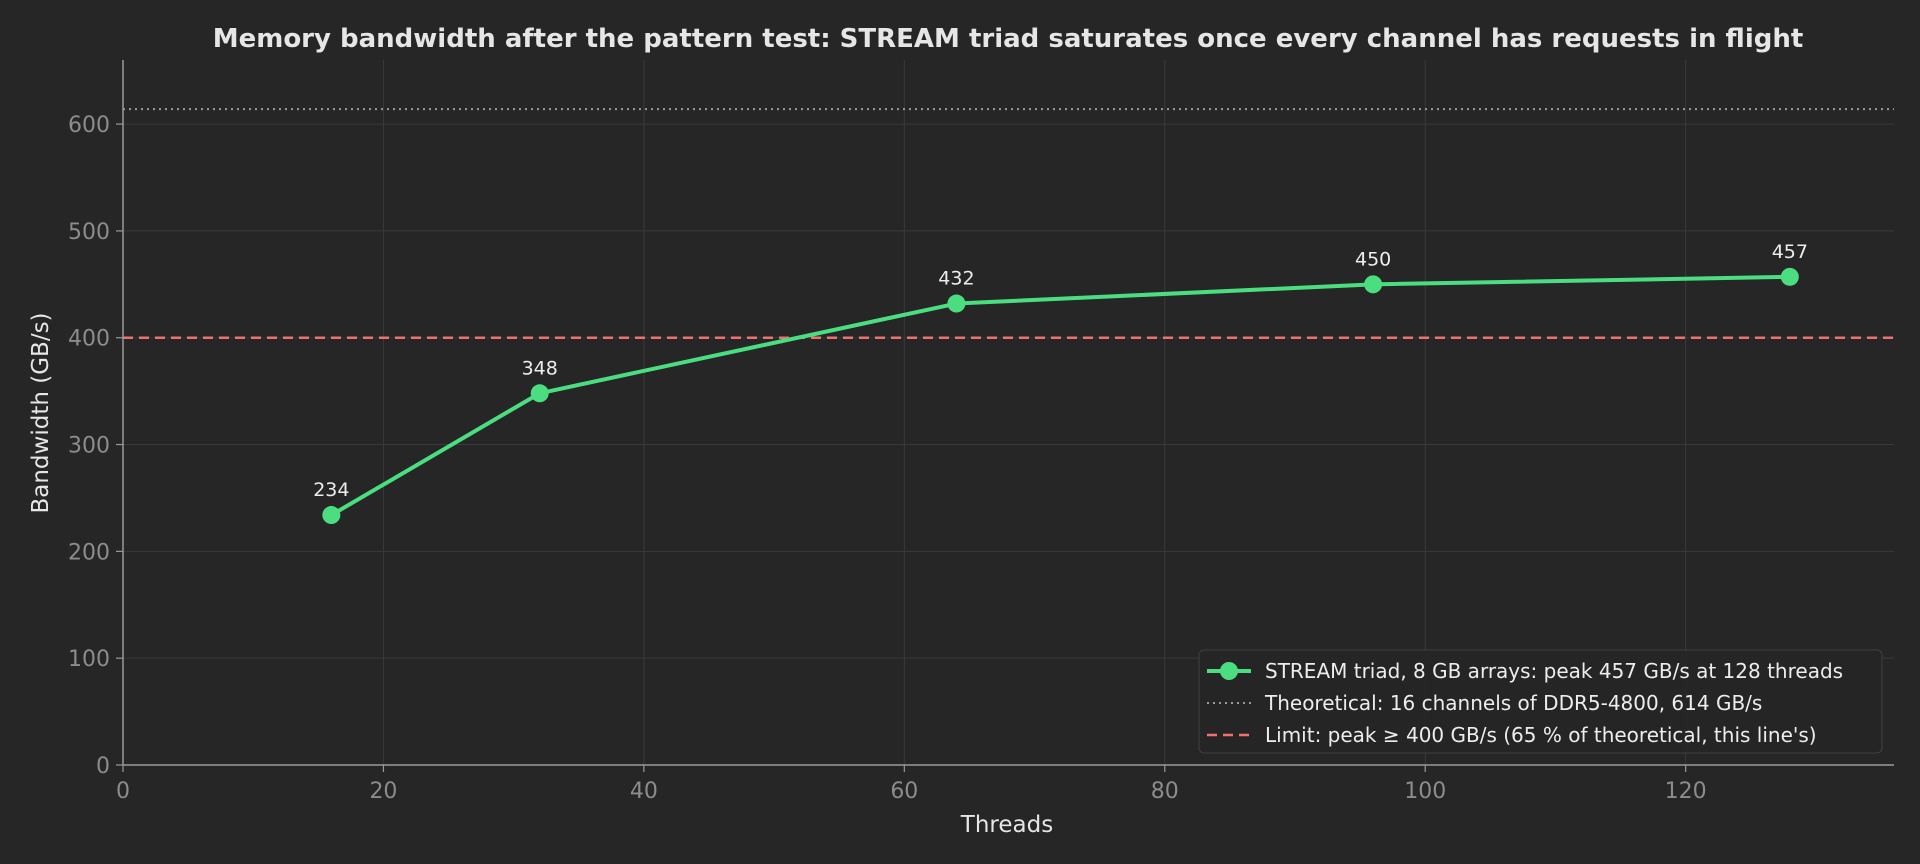 Image resolution: width=1920 pixels, height=864 pixels. I want to click on y-tick-label: 600, so click(89, 125).